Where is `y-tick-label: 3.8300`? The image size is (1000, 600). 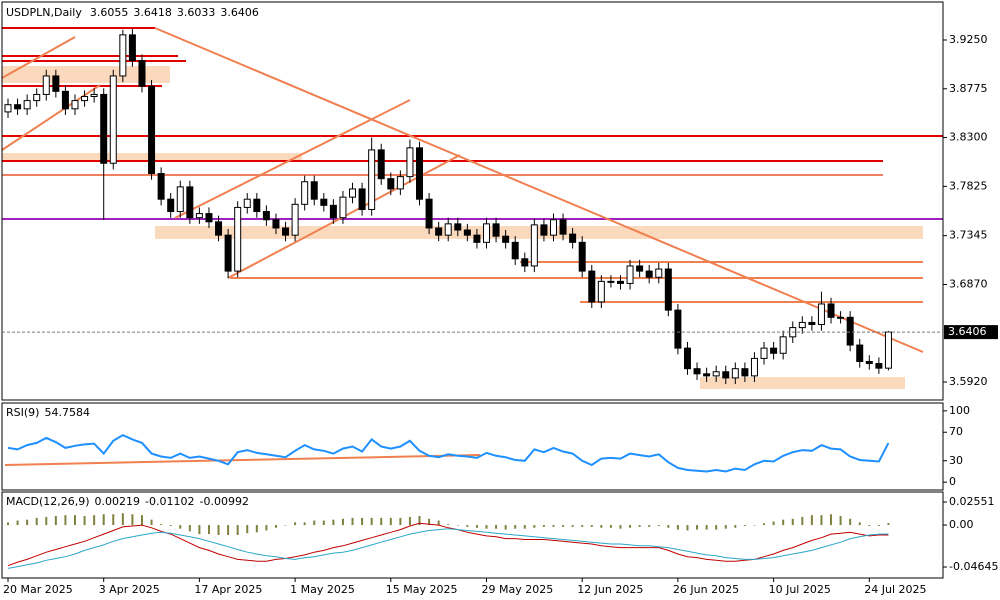 y-tick-label: 3.8300 is located at coordinates (968, 137).